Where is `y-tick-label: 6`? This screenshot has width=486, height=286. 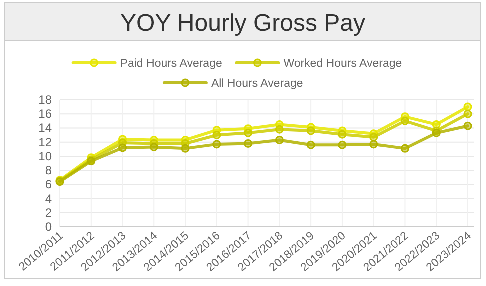 y-tick-label: 6 is located at coordinates (48, 185).